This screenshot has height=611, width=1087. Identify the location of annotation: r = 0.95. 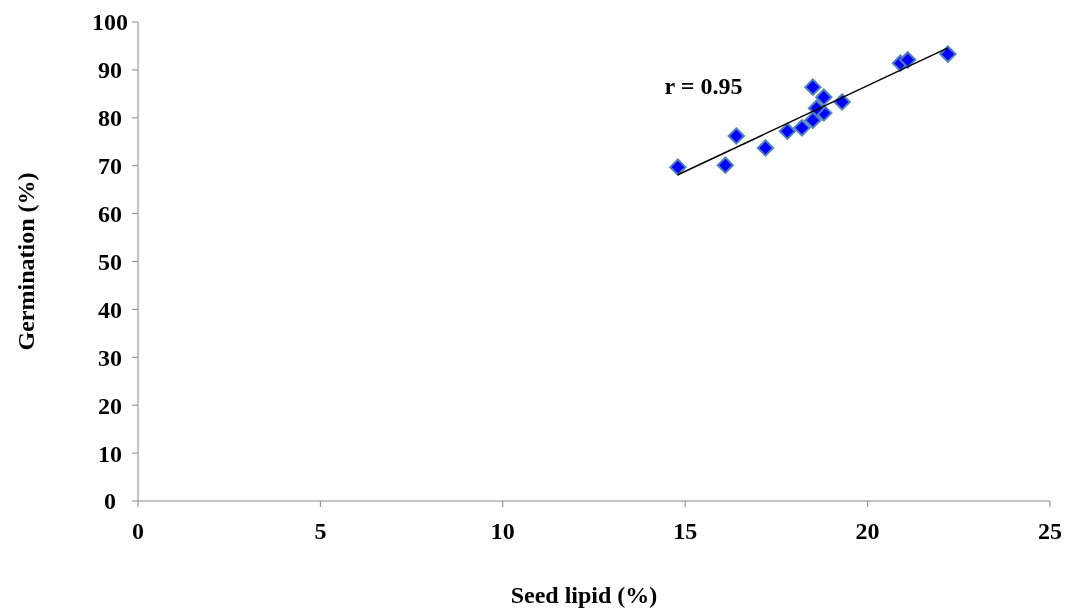
(703, 86).